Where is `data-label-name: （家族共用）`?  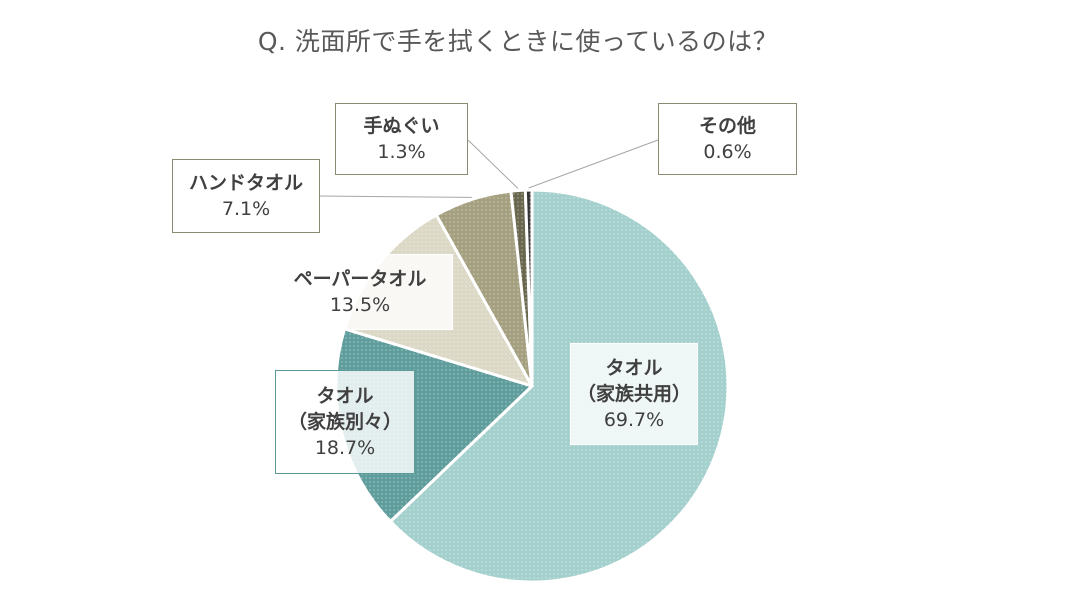 data-label-name: （家族共用） is located at coordinates (633, 394).